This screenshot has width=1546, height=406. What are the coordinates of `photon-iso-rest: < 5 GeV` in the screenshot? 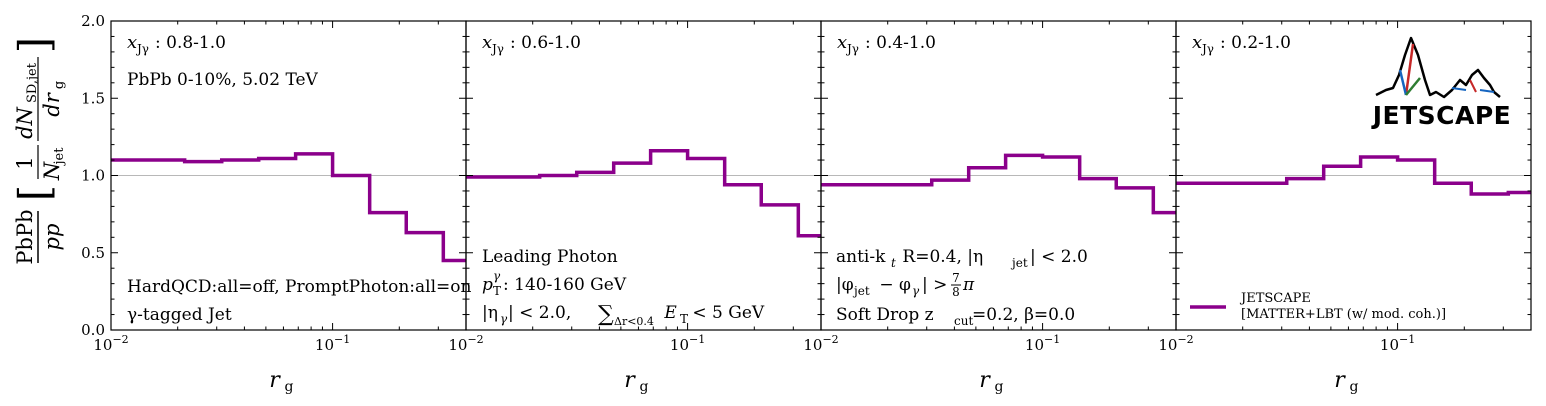 It's located at (726, 313).